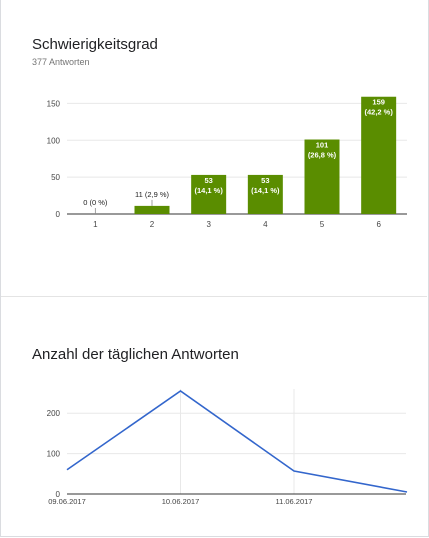  I want to click on bar-x-tick-label: 5, so click(322, 224).